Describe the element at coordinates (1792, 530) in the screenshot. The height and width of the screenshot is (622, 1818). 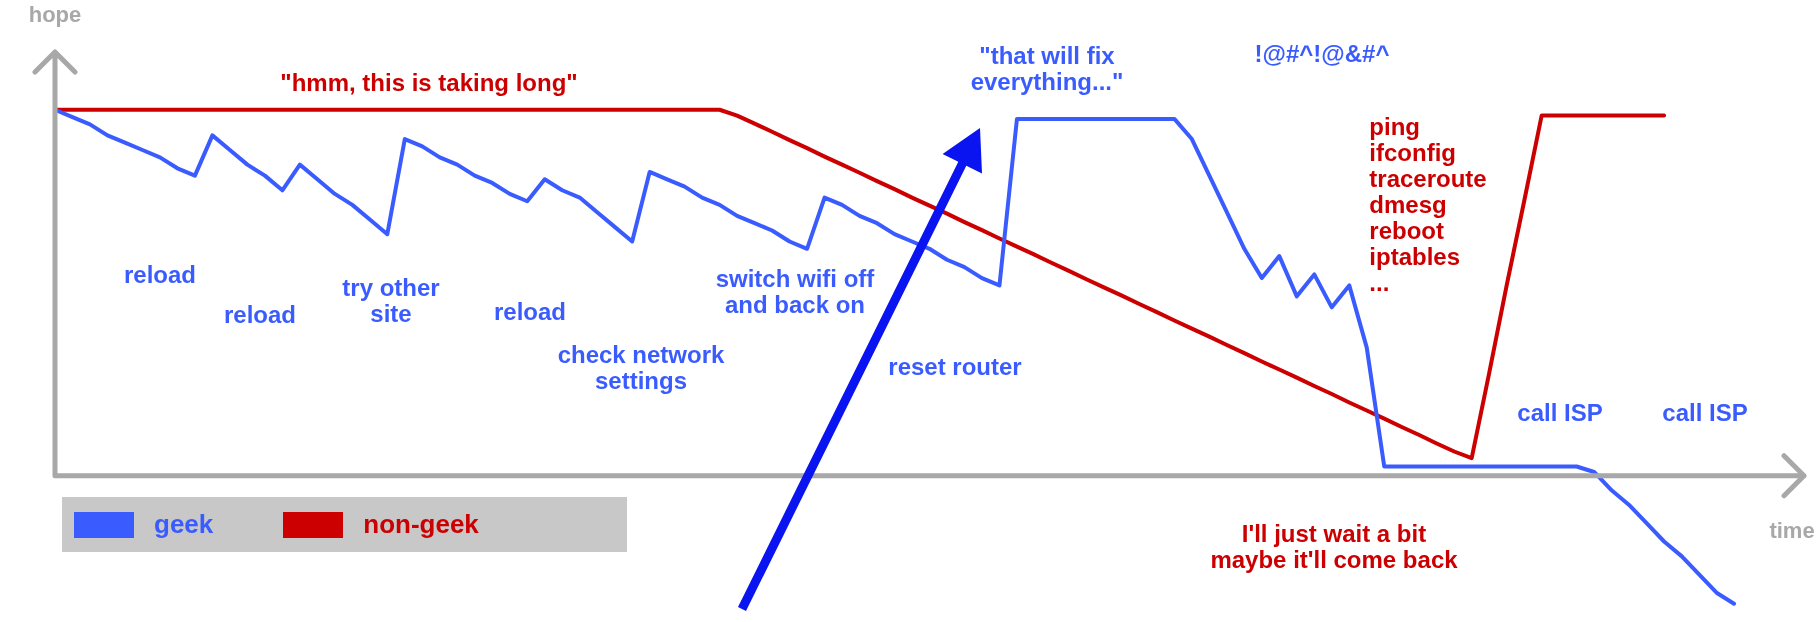
I see `x-axis-title: time` at that location.